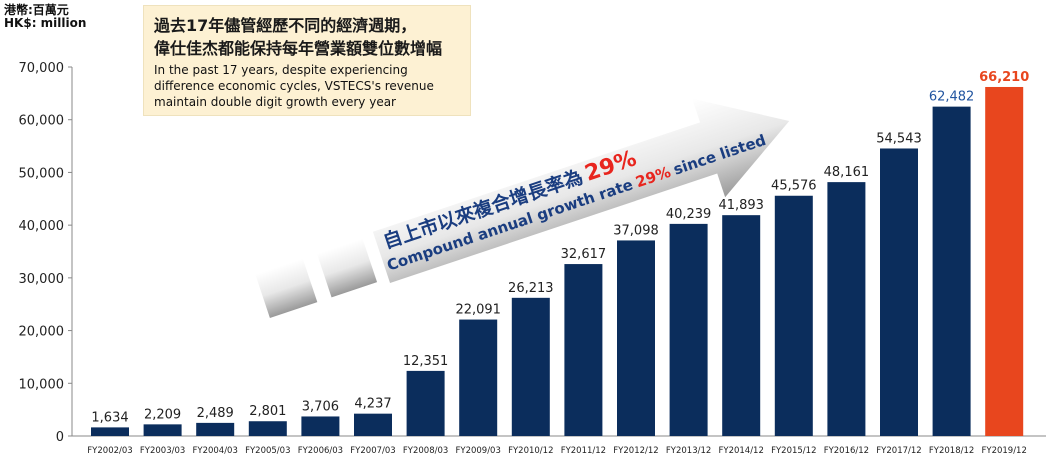  I want to click on x-tick-label-FY2007/03: FY2007/03, so click(372, 451).